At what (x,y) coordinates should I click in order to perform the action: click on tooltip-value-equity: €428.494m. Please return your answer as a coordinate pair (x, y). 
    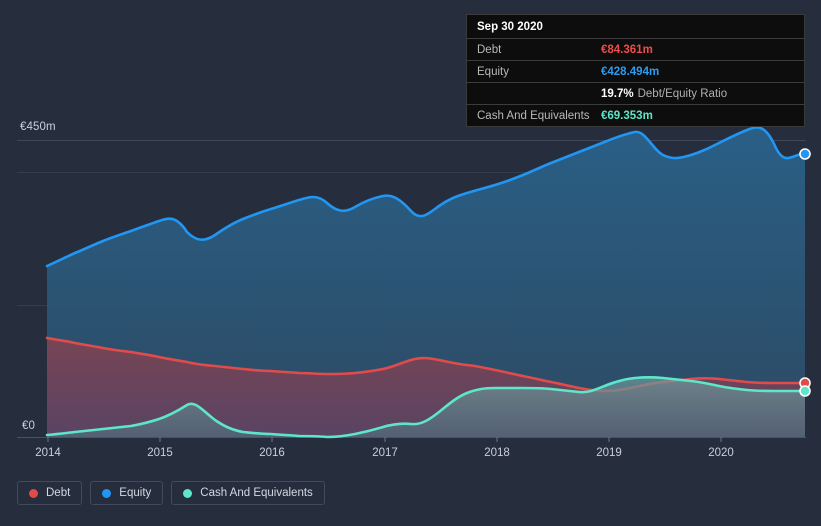
    Looking at the image, I should click on (630, 71).